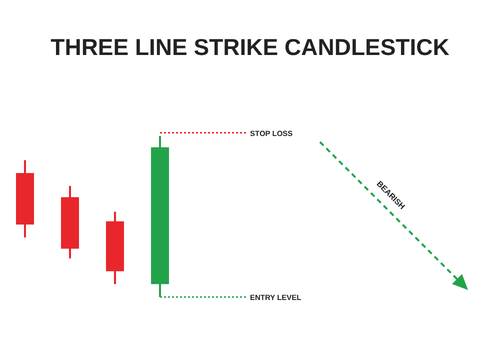  Describe the element at coordinates (250, 47) in the screenshot. I see `text: THREE LINE STRIKE CANDLESTICK` at that location.